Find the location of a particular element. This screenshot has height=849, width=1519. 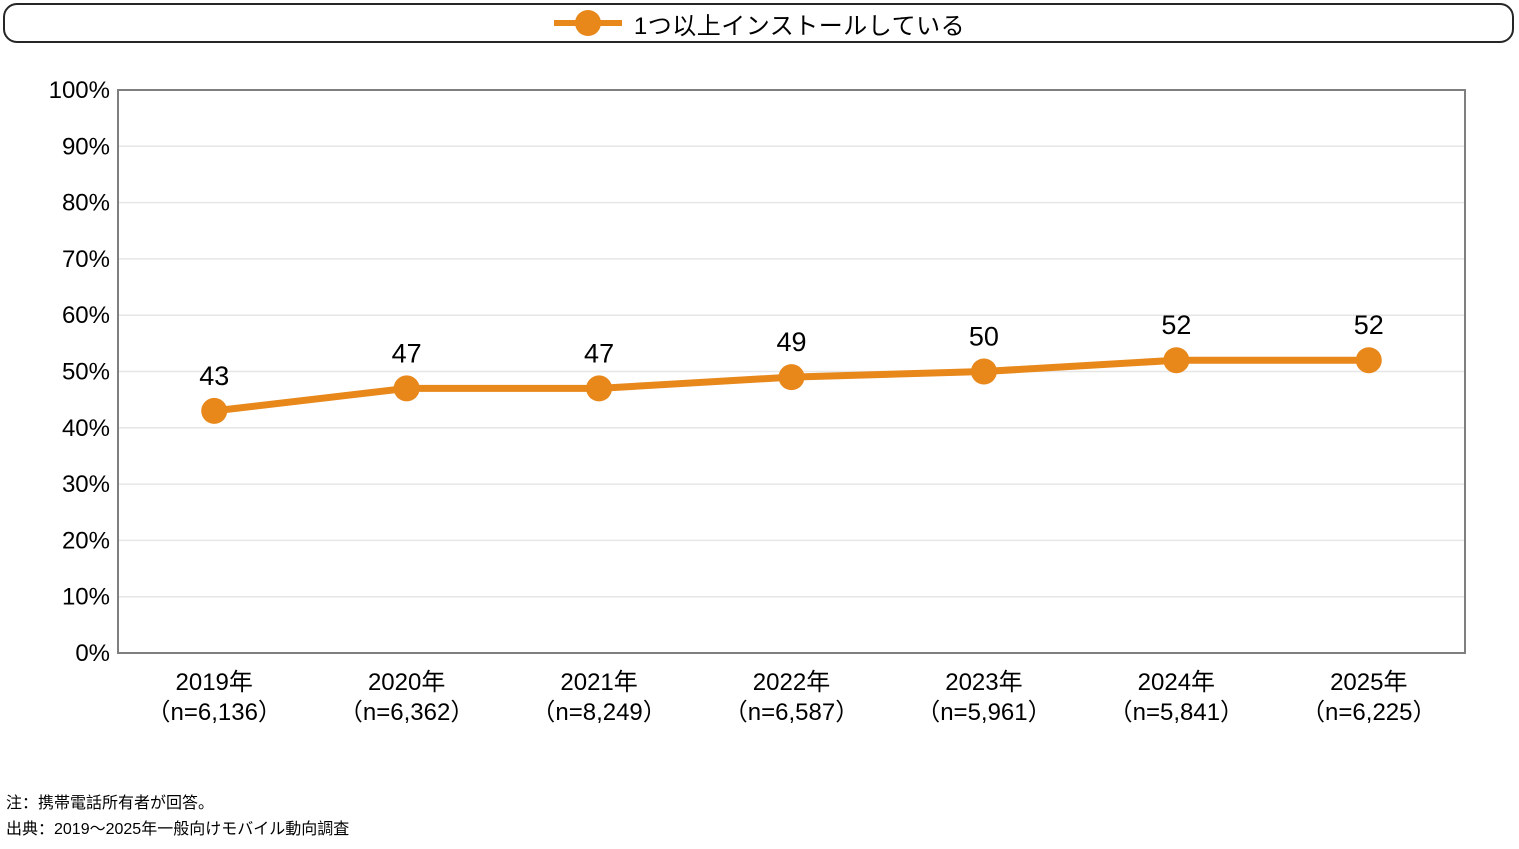

x-label-year: 2019年 is located at coordinates (214, 682).